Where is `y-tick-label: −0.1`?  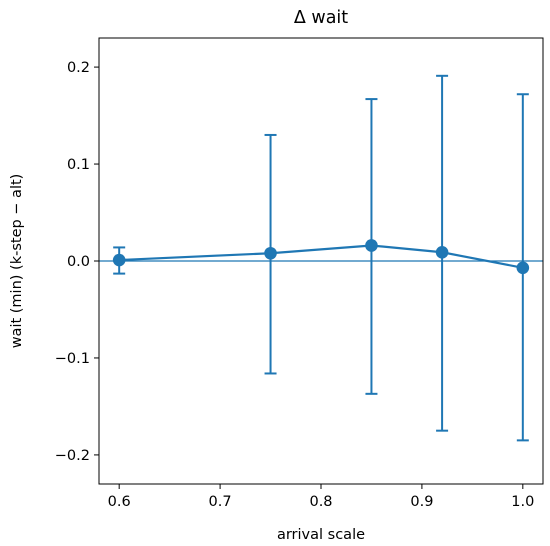
y-tick-label: −0.1 is located at coordinates (72, 359).